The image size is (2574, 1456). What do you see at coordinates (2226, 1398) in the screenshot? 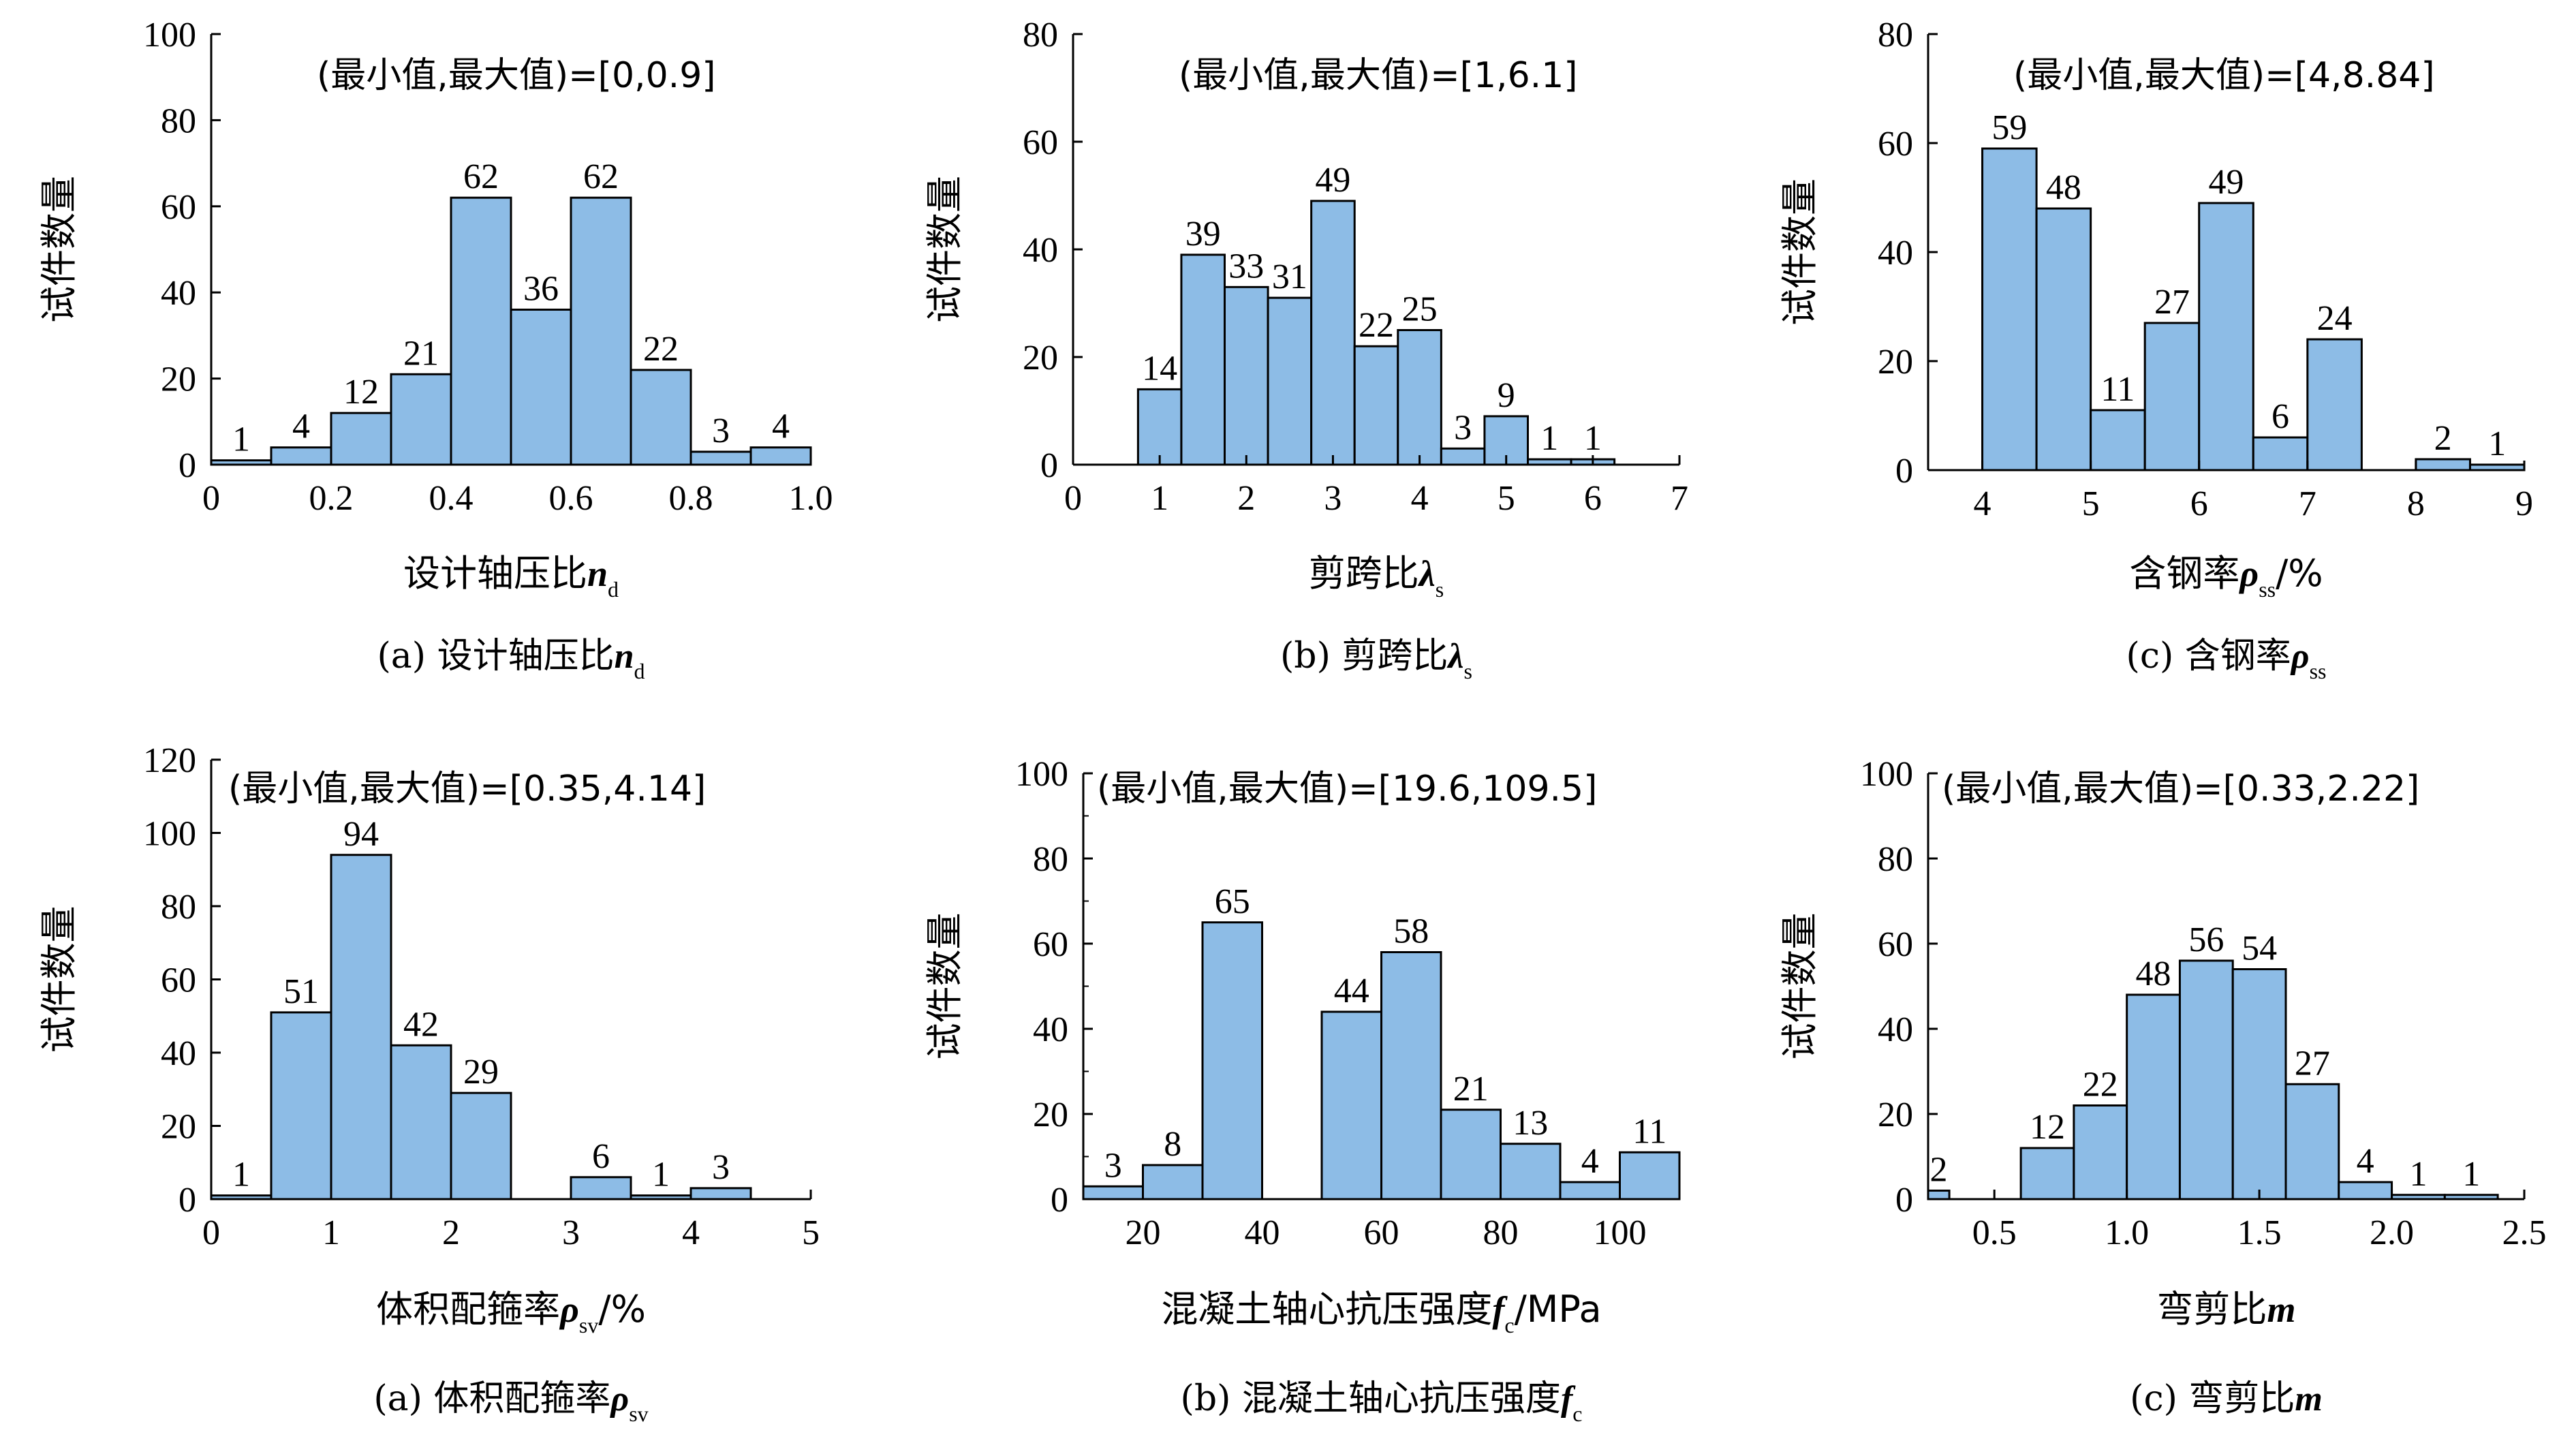
I see `panel-caption: (c) 弯剪比m` at bounding box center [2226, 1398].